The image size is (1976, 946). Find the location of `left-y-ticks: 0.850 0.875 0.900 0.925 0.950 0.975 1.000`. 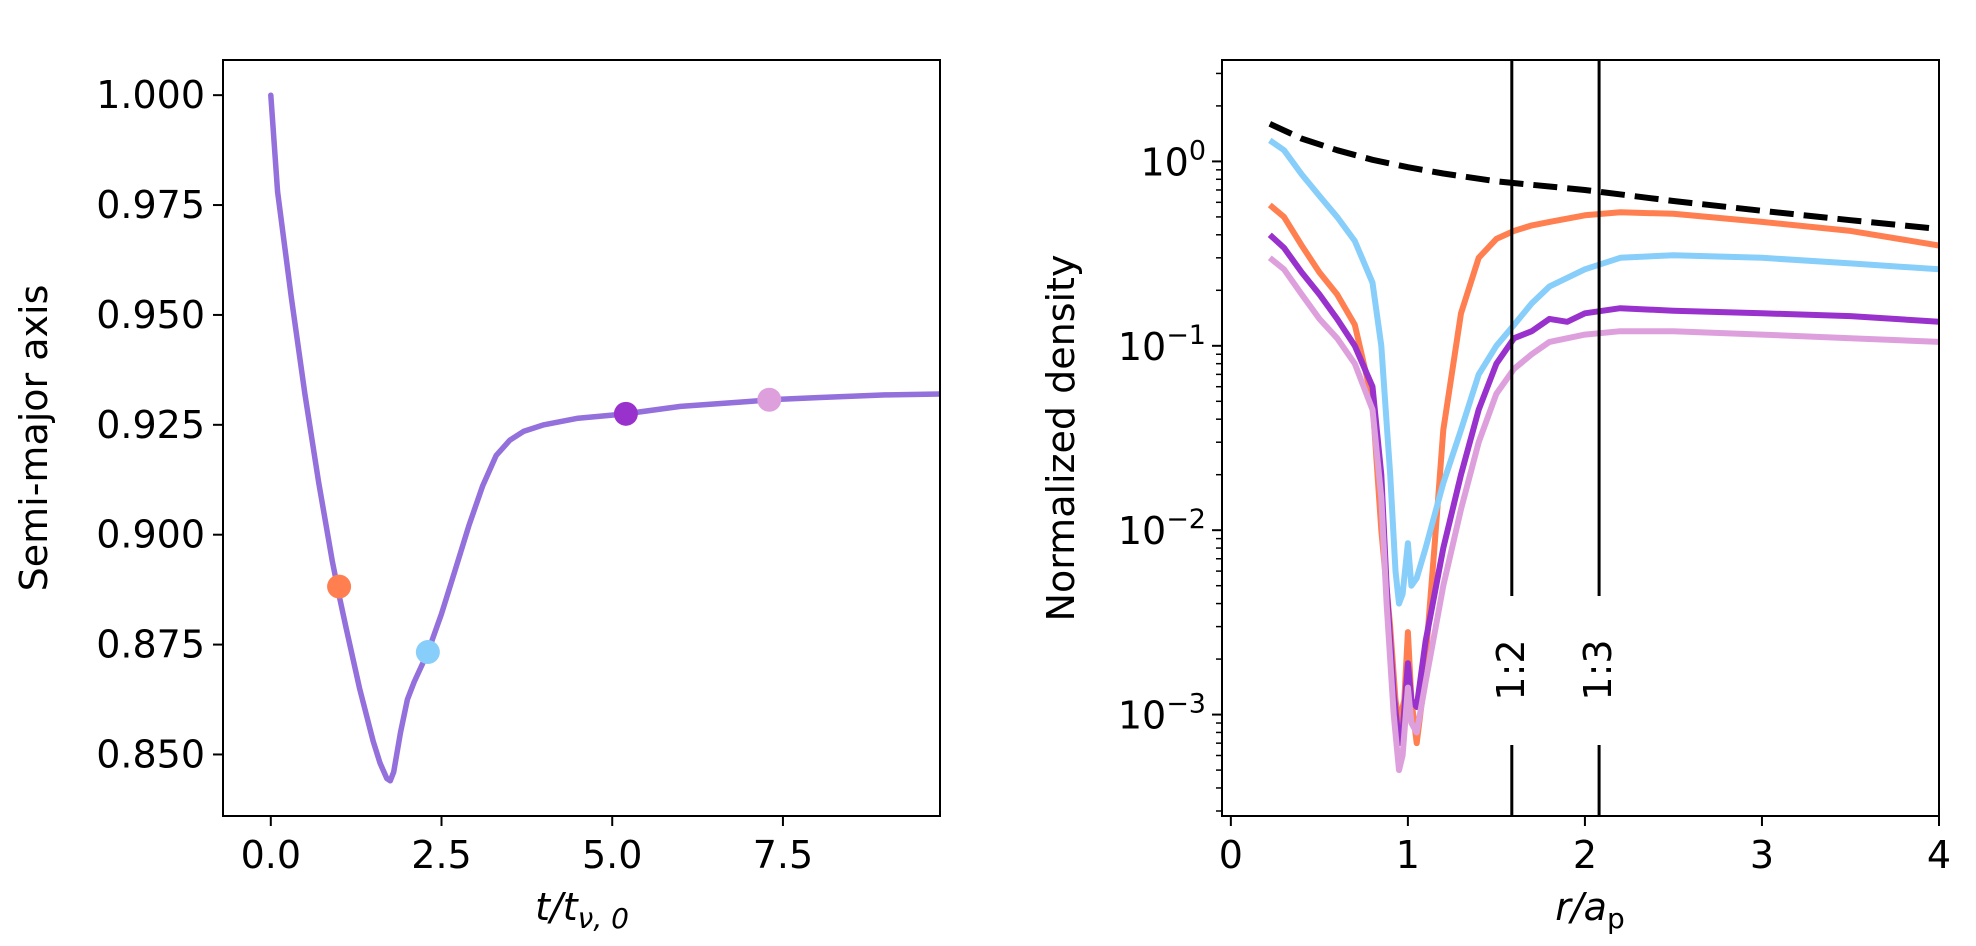

left-y-ticks: 0.850 0.875 0.900 0.925 0.950 0.975 1.000 is located at coordinates (159, 424).